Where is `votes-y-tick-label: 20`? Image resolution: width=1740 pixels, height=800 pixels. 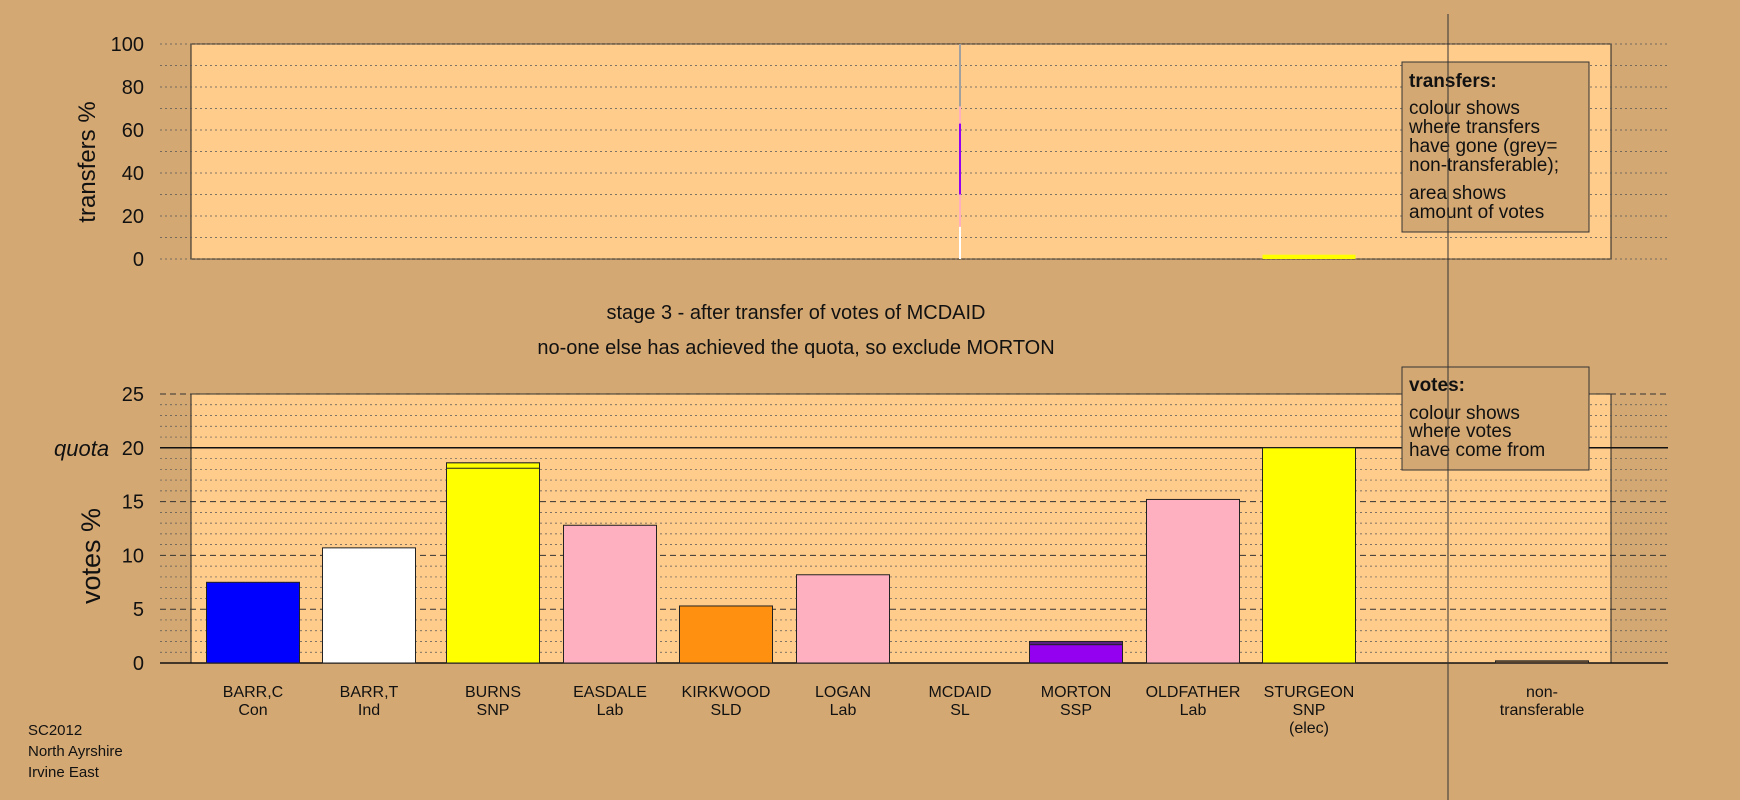 votes-y-tick-label: 20 is located at coordinates (133, 449).